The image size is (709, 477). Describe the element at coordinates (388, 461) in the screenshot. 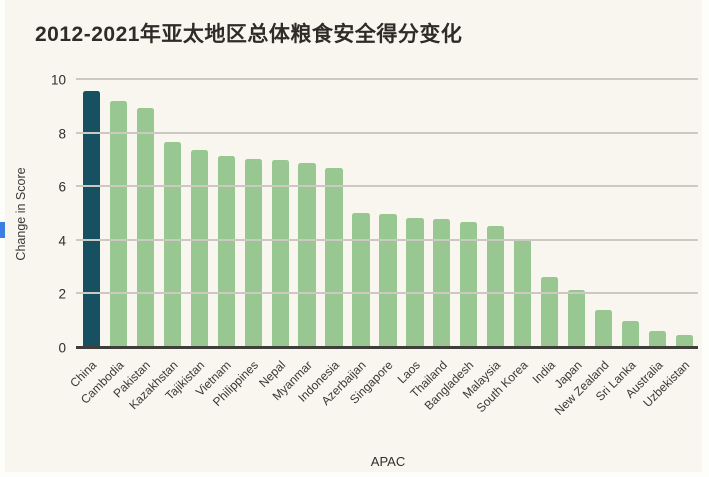

I see `x-axis-title: APAC` at that location.